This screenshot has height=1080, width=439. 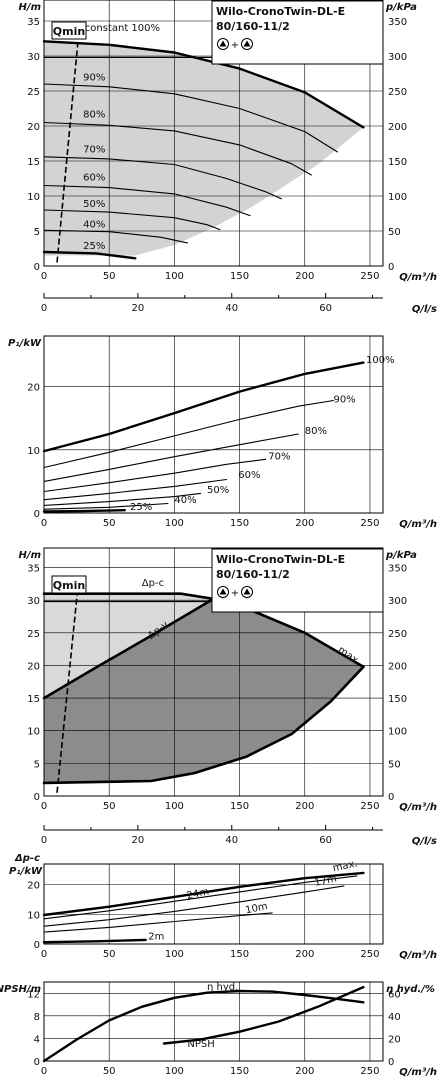 I want to click on title-line-1: Wilo-CronoTwin-DL-E, so click(x=280, y=11).